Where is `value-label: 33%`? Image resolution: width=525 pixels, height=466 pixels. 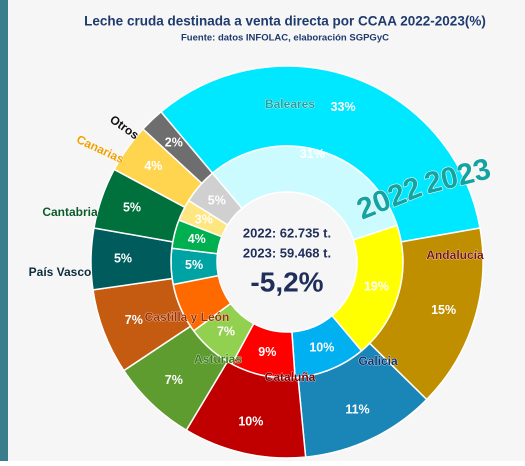 value-label: 33% is located at coordinates (343, 107).